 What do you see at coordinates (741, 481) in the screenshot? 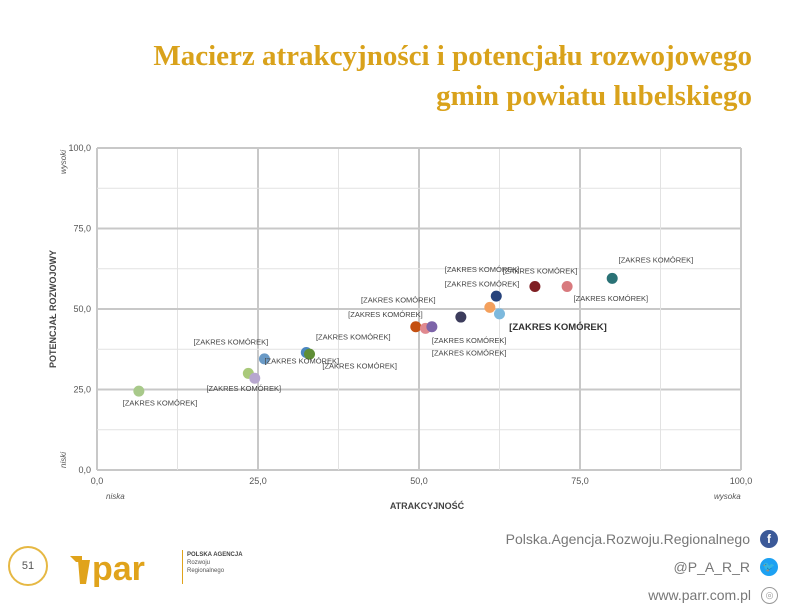
I see `x-tick-label: 100,0` at bounding box center [741, 481].